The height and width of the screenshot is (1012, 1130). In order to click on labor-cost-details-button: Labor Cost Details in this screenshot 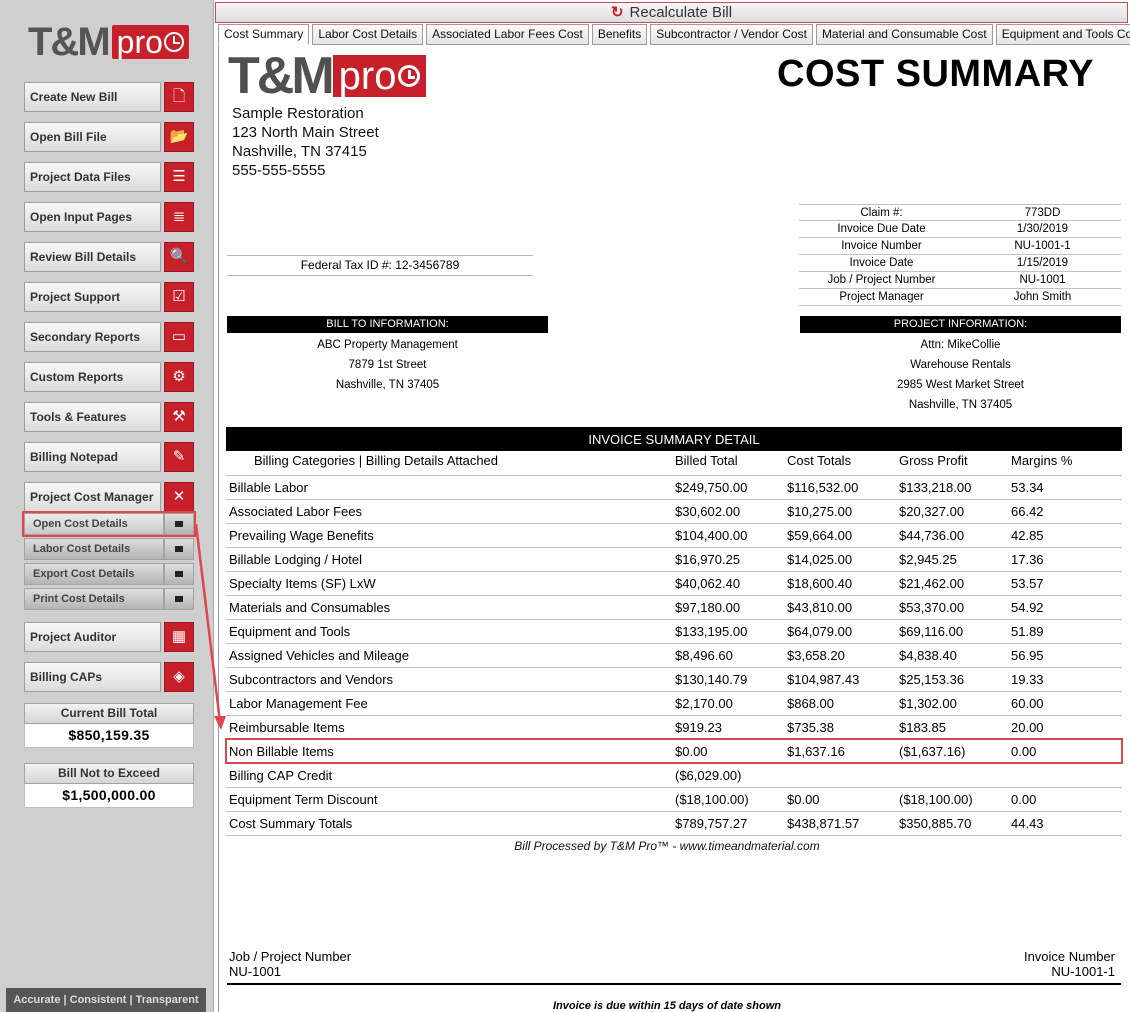, I will do `click(109, 549)`.